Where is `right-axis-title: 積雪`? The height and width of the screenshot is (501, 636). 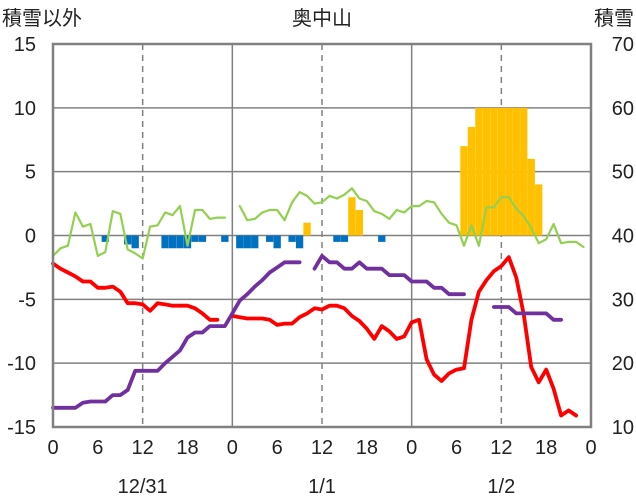 right-axis-title: 積雪 is located at coordinates (614, 18).